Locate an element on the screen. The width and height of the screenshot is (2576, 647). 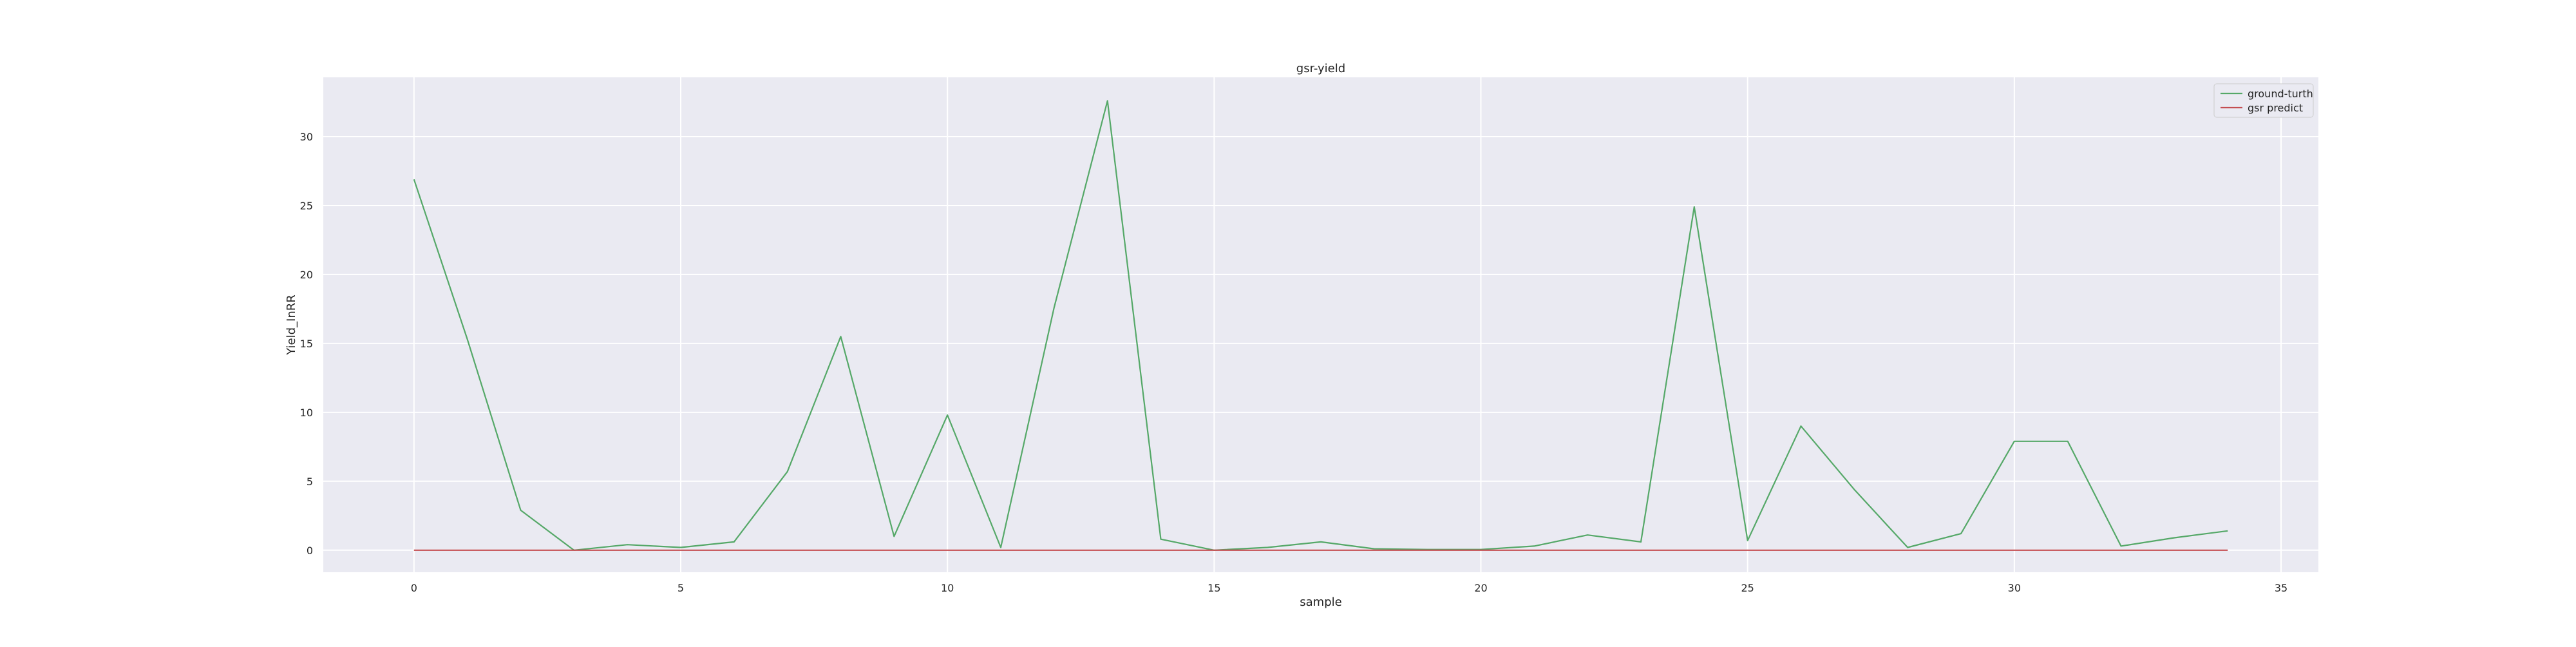
y-tick-label: 0 is located at coordinates (310, 551).